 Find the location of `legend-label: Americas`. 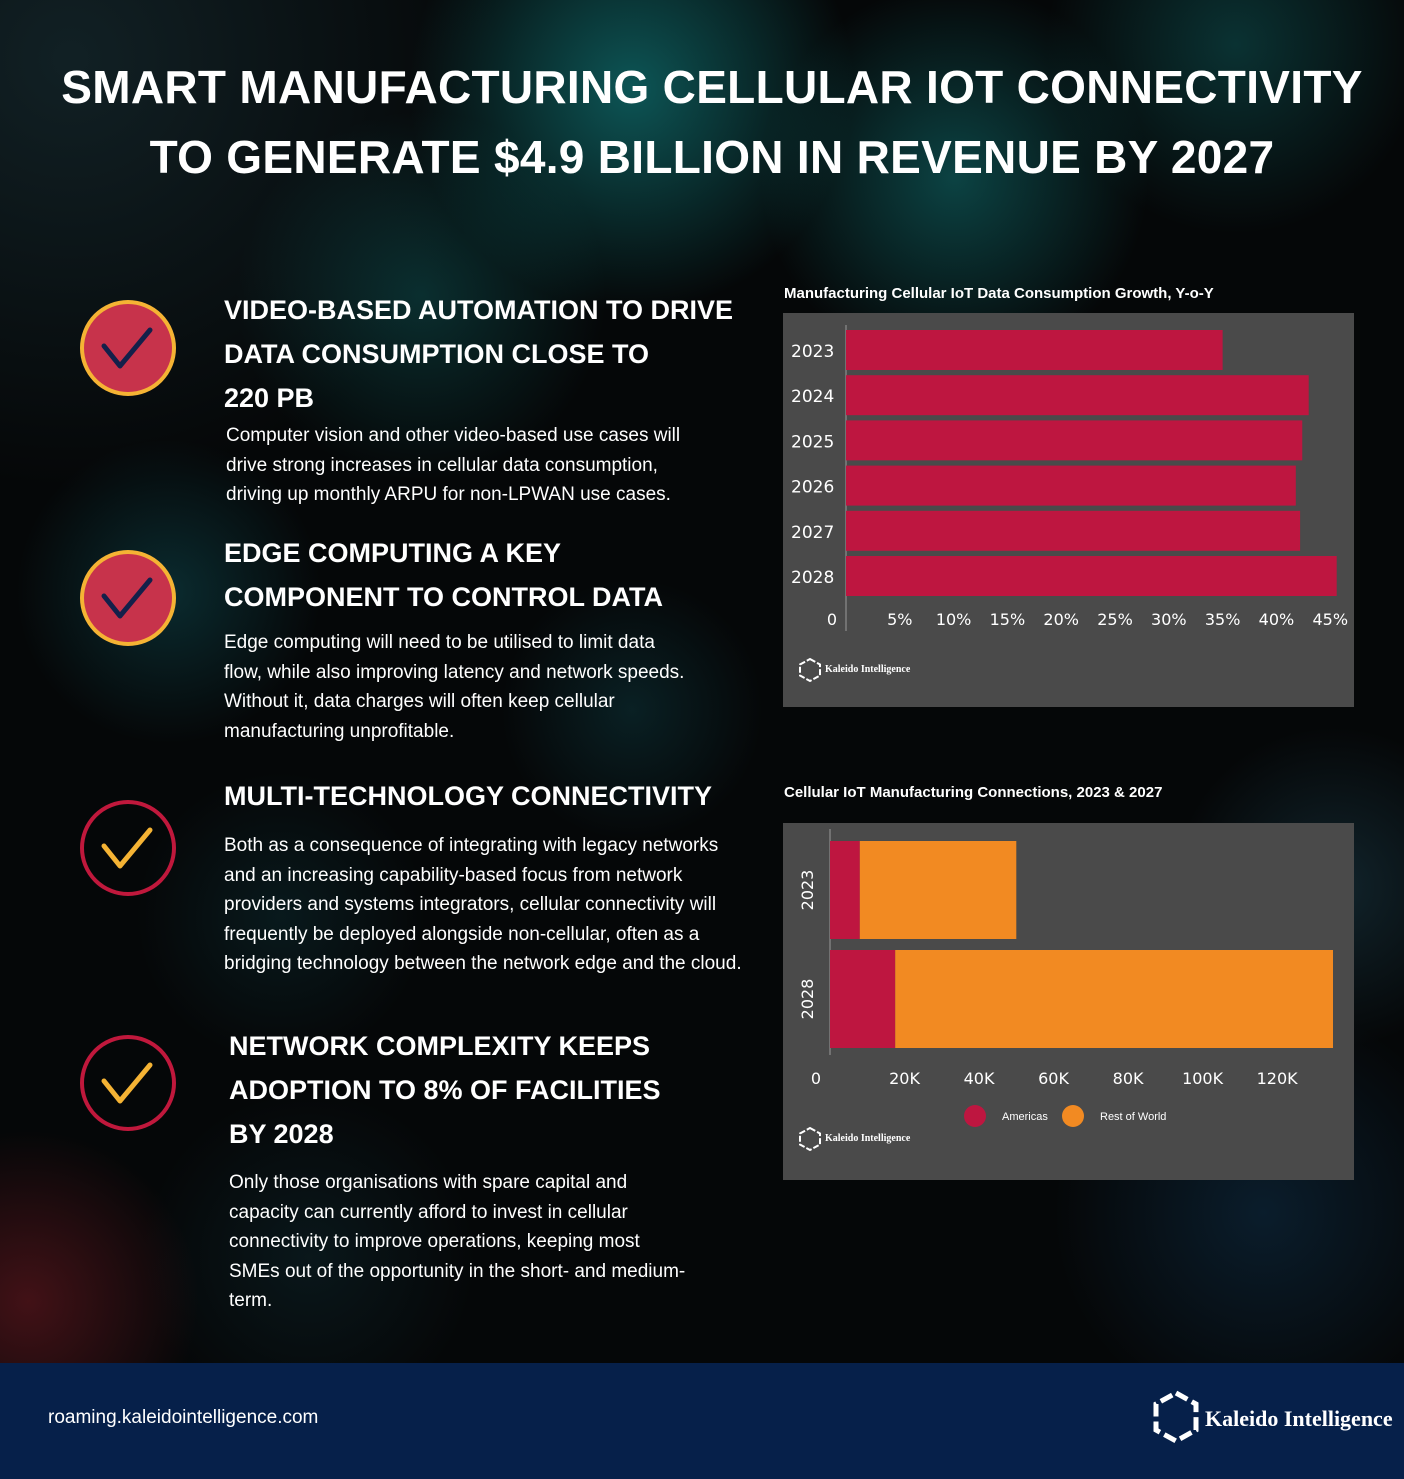

legend-label: Americas is located at coordinates (1025, 1117).